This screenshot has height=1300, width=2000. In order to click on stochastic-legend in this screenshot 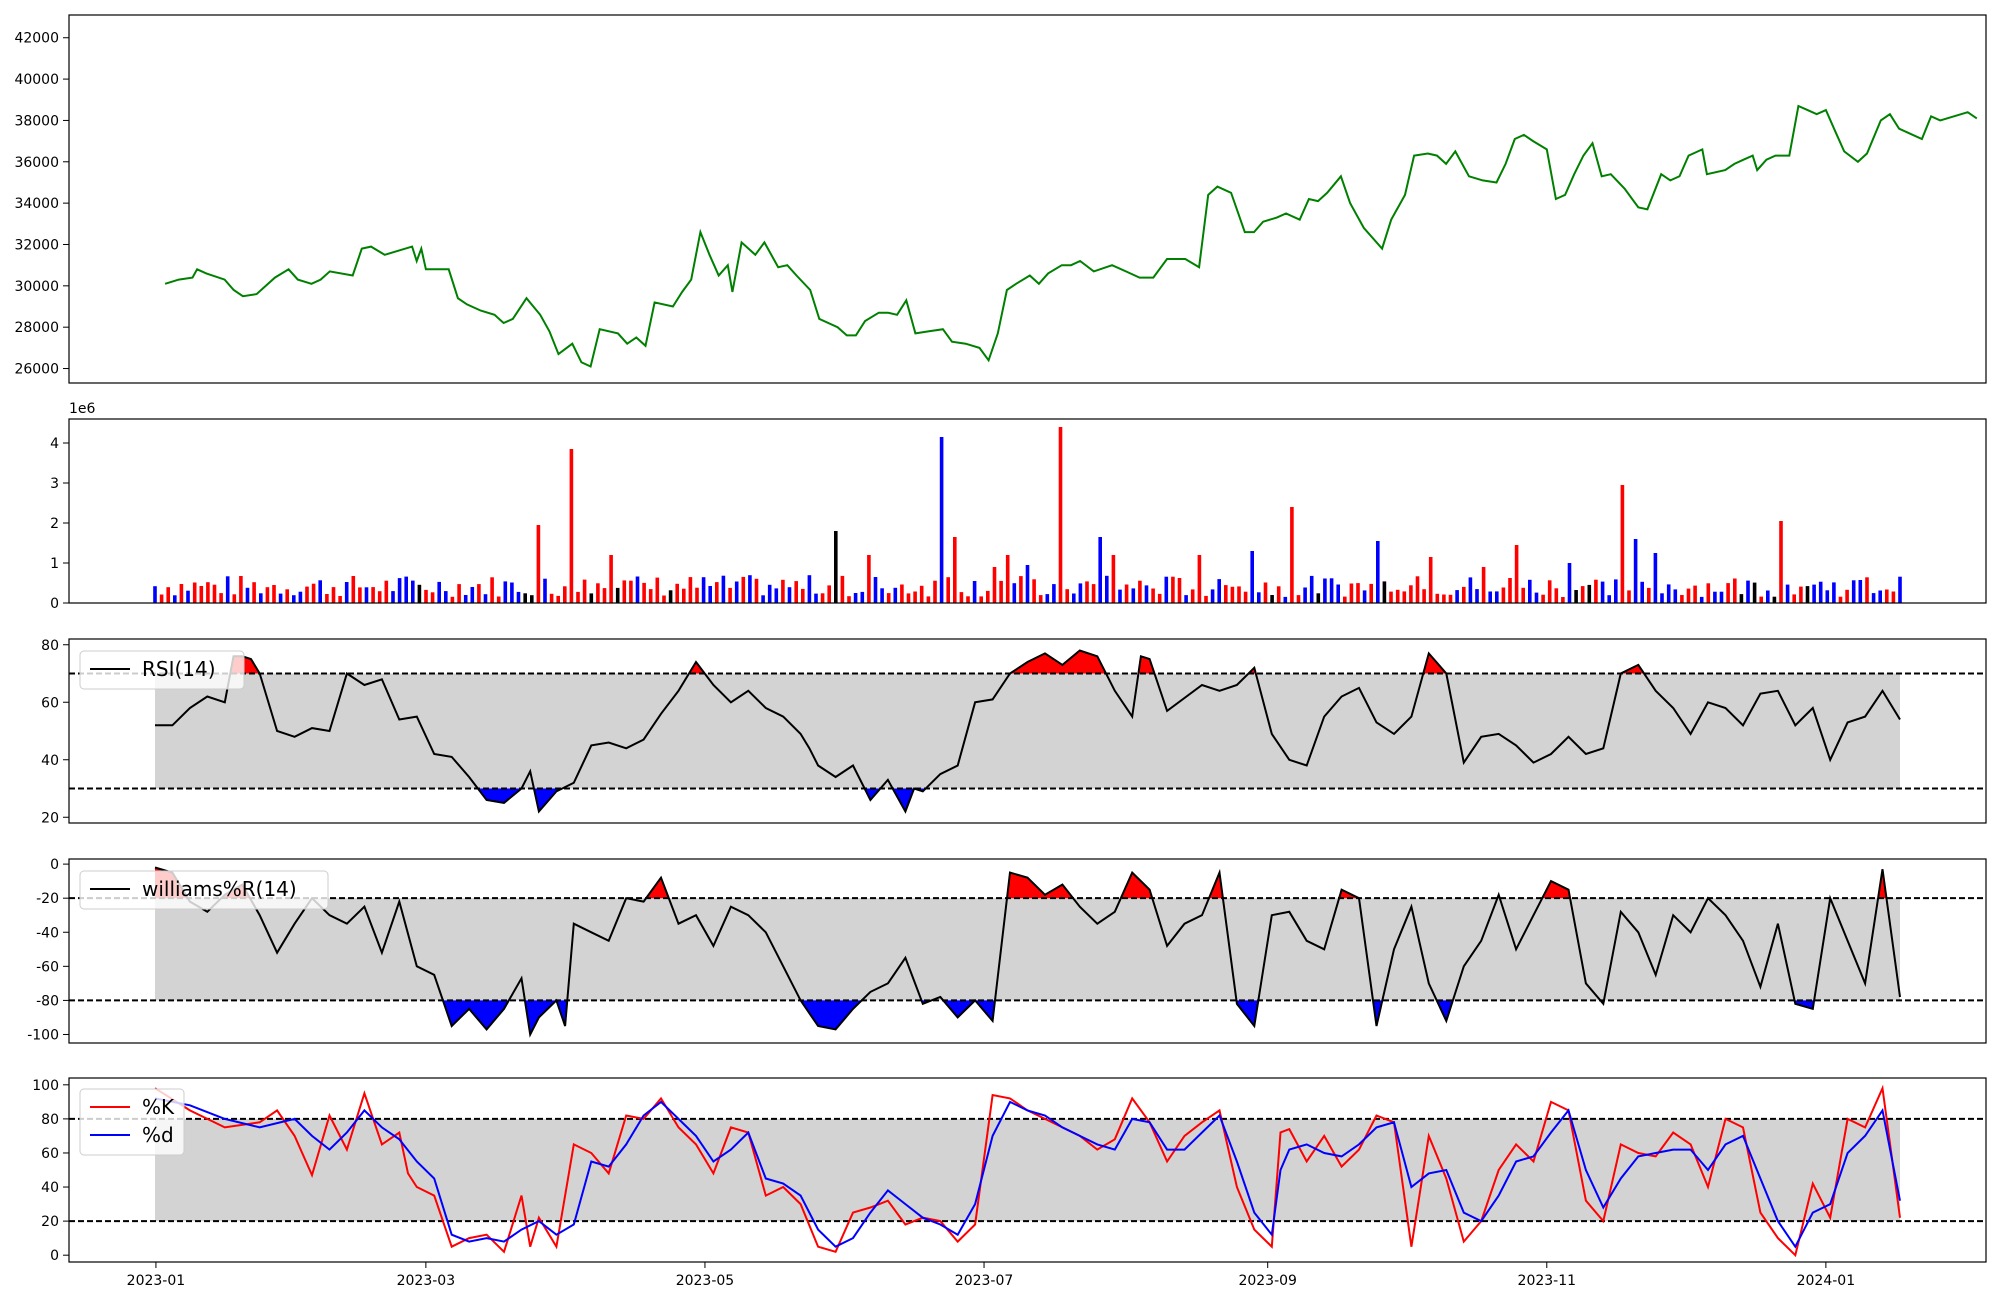, I will do `click(132, 1122)`.